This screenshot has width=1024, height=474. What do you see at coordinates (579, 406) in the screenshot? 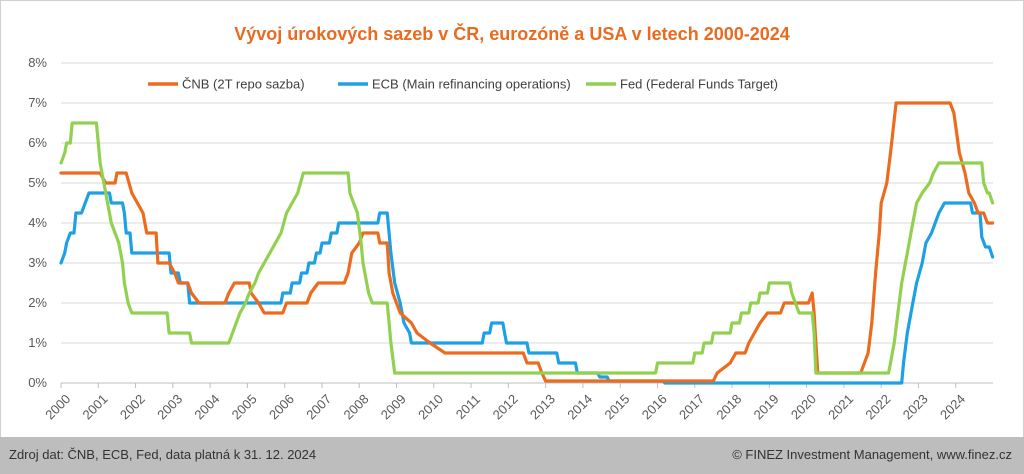
I see `x-tick-label: 2014` at bounding box center [579, 406].